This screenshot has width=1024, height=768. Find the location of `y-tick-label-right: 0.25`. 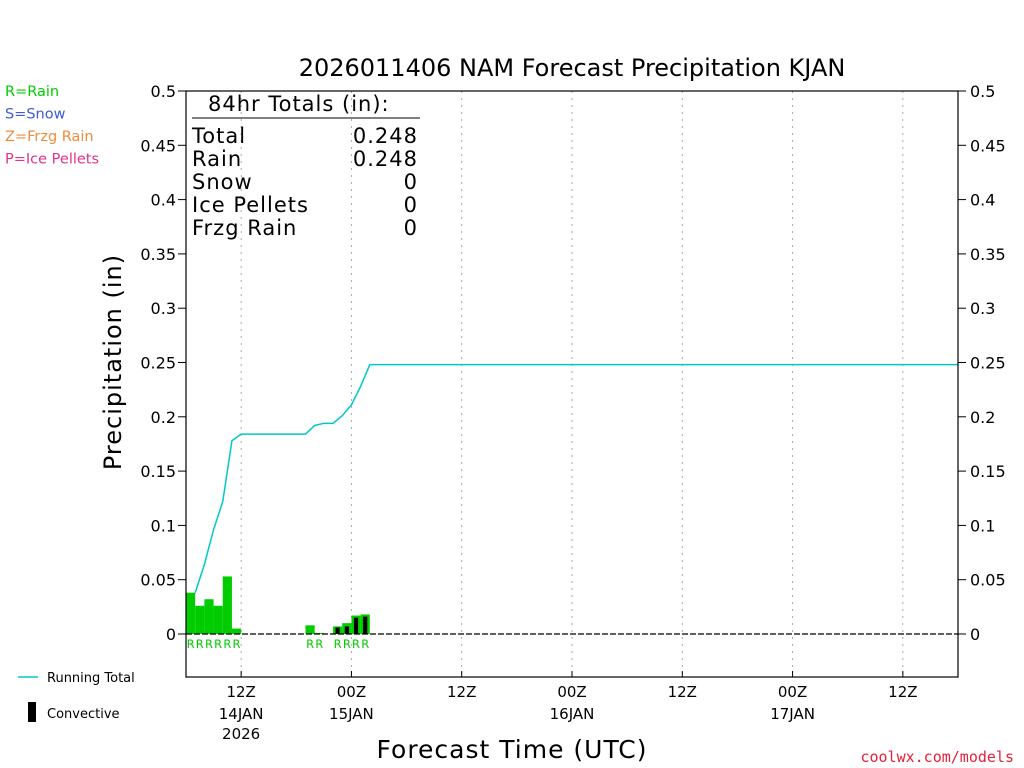

y-tick-label-right: 0.25 is located at coordinates (988, 363).